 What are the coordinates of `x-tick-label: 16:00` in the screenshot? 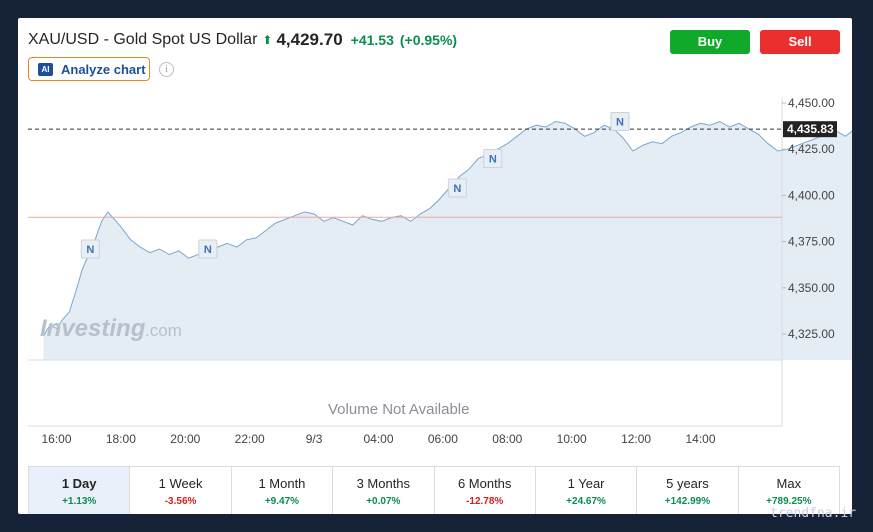 It's located at (56, 439).